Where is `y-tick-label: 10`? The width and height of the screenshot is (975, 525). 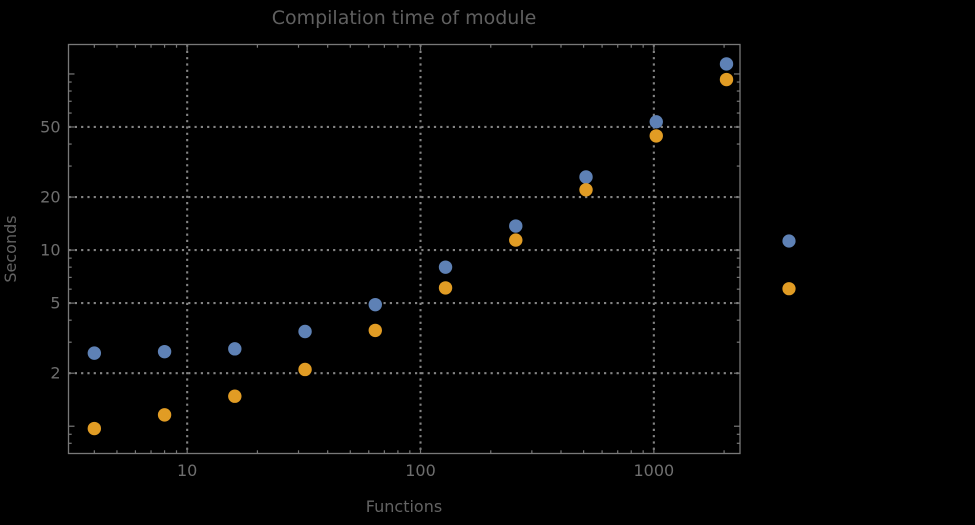
y-tick-label: 10 is located at coordinates (50, 250).